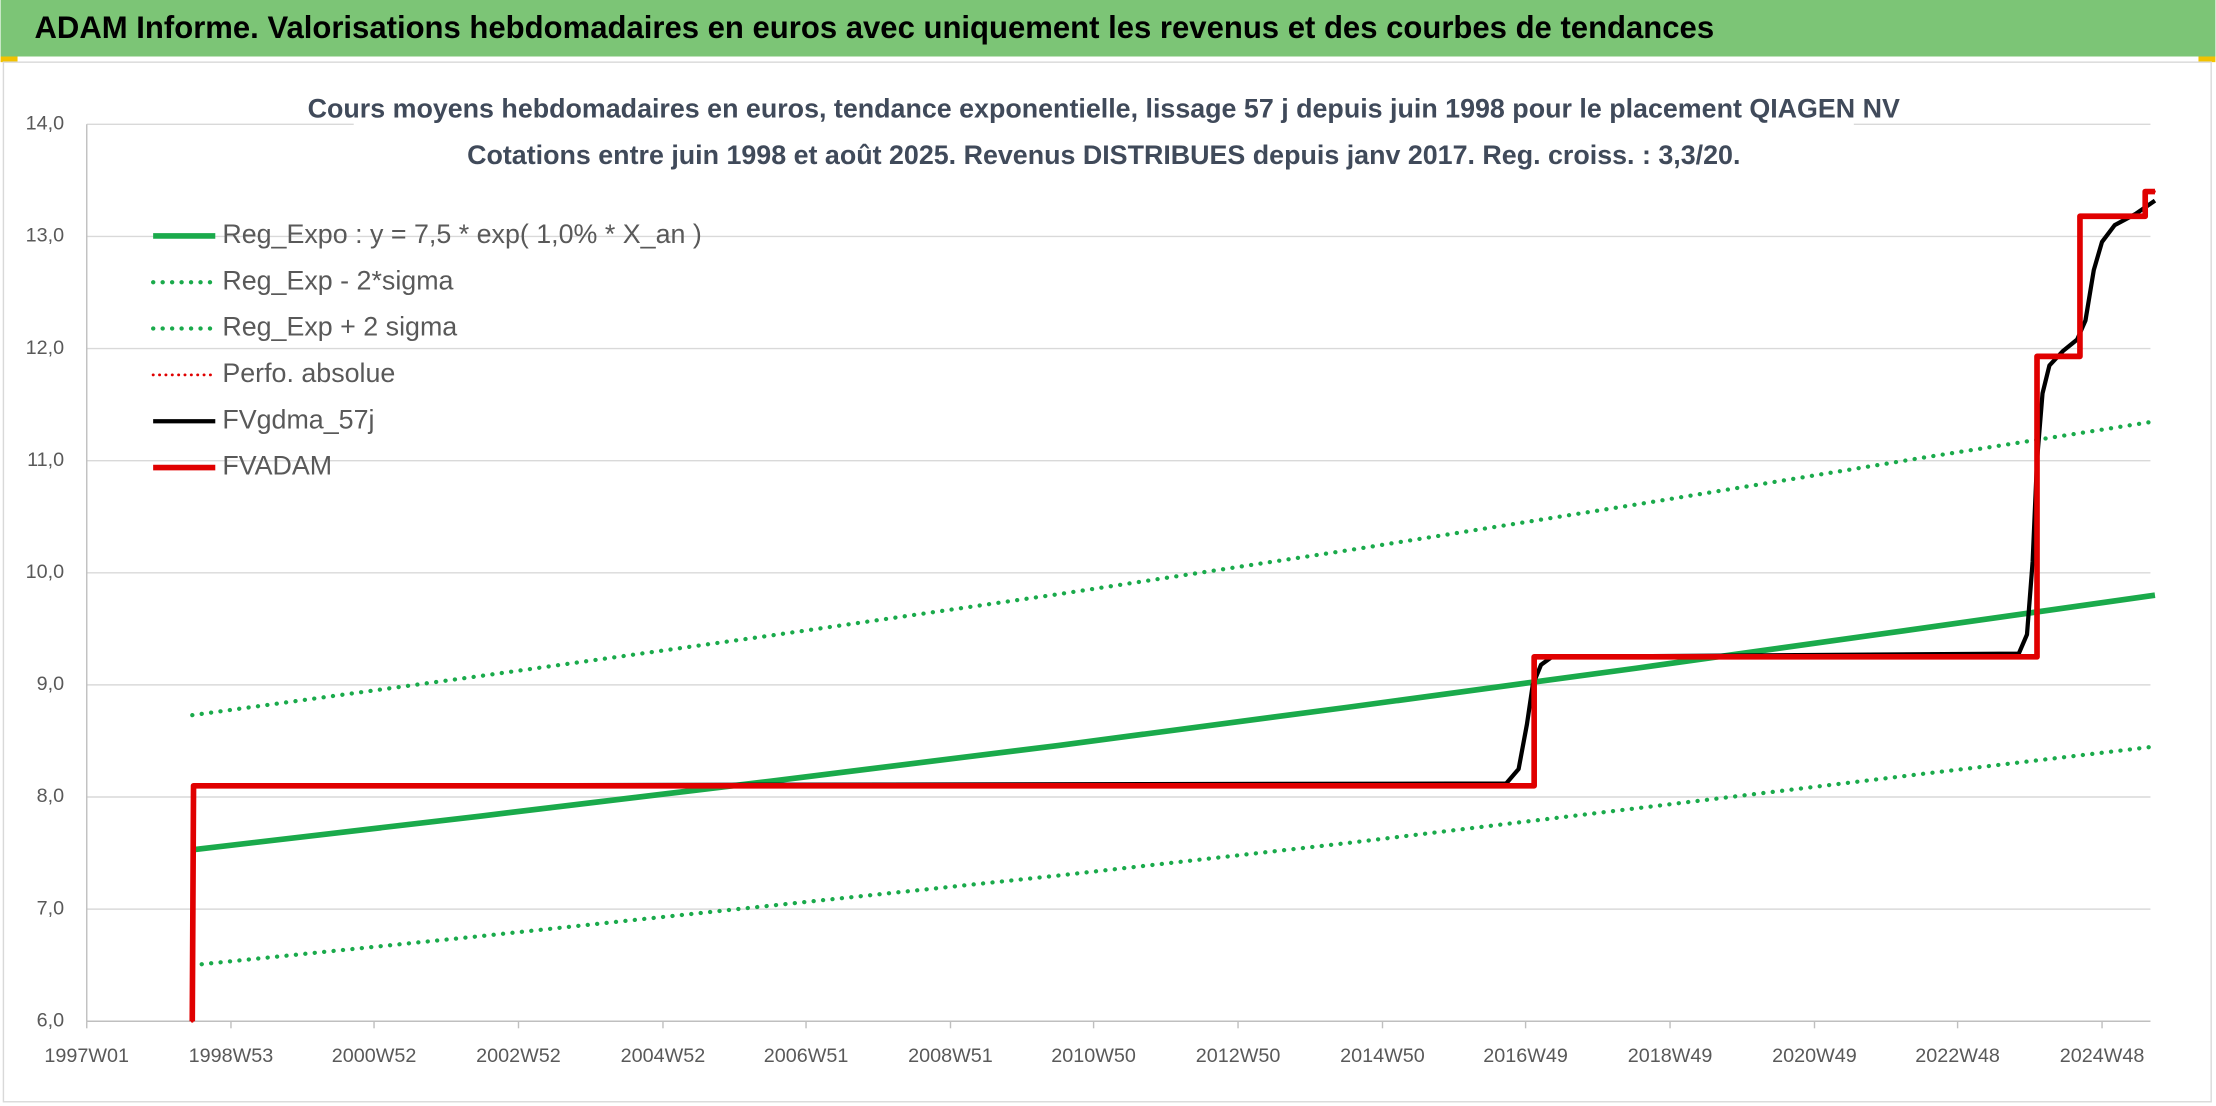  Describe the element at coordinates (1382, 1056) in the screenshot. I see `x-tick-label: 2014W50` at that location.